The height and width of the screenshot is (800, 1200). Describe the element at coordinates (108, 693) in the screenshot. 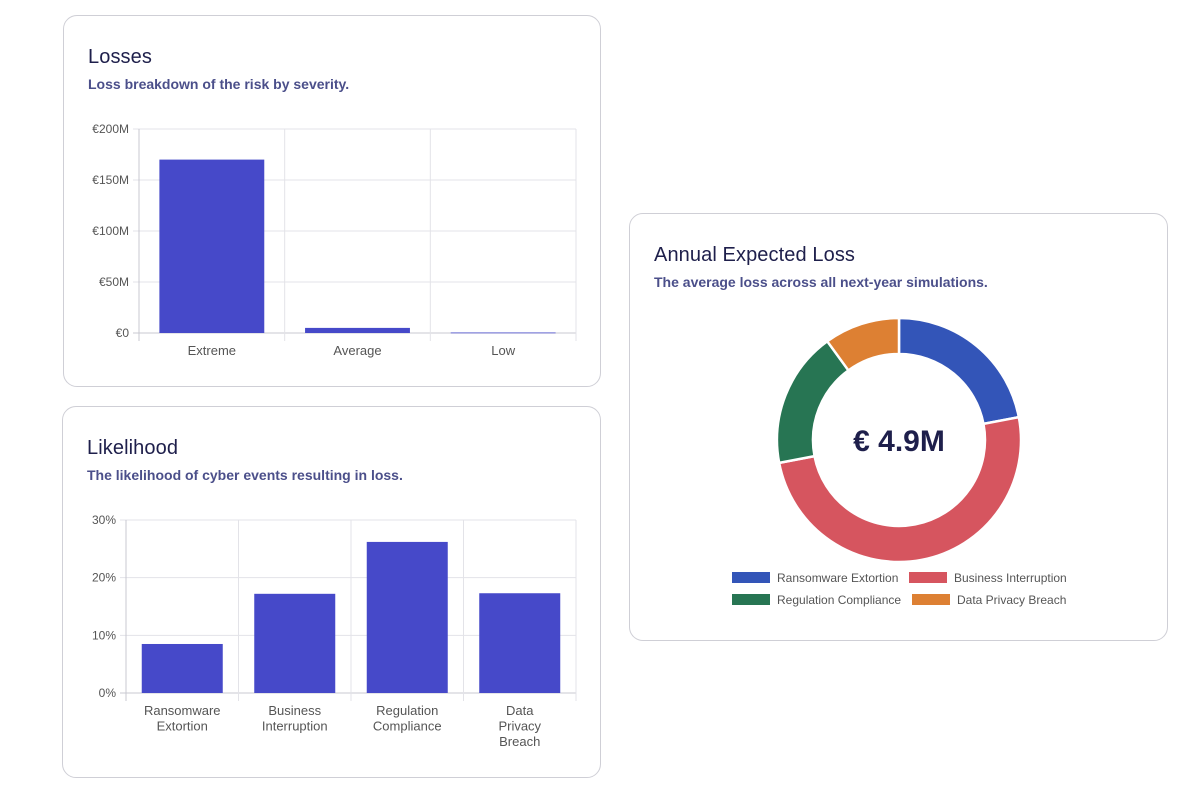

I see `y-tick-label: 0%` at that location.